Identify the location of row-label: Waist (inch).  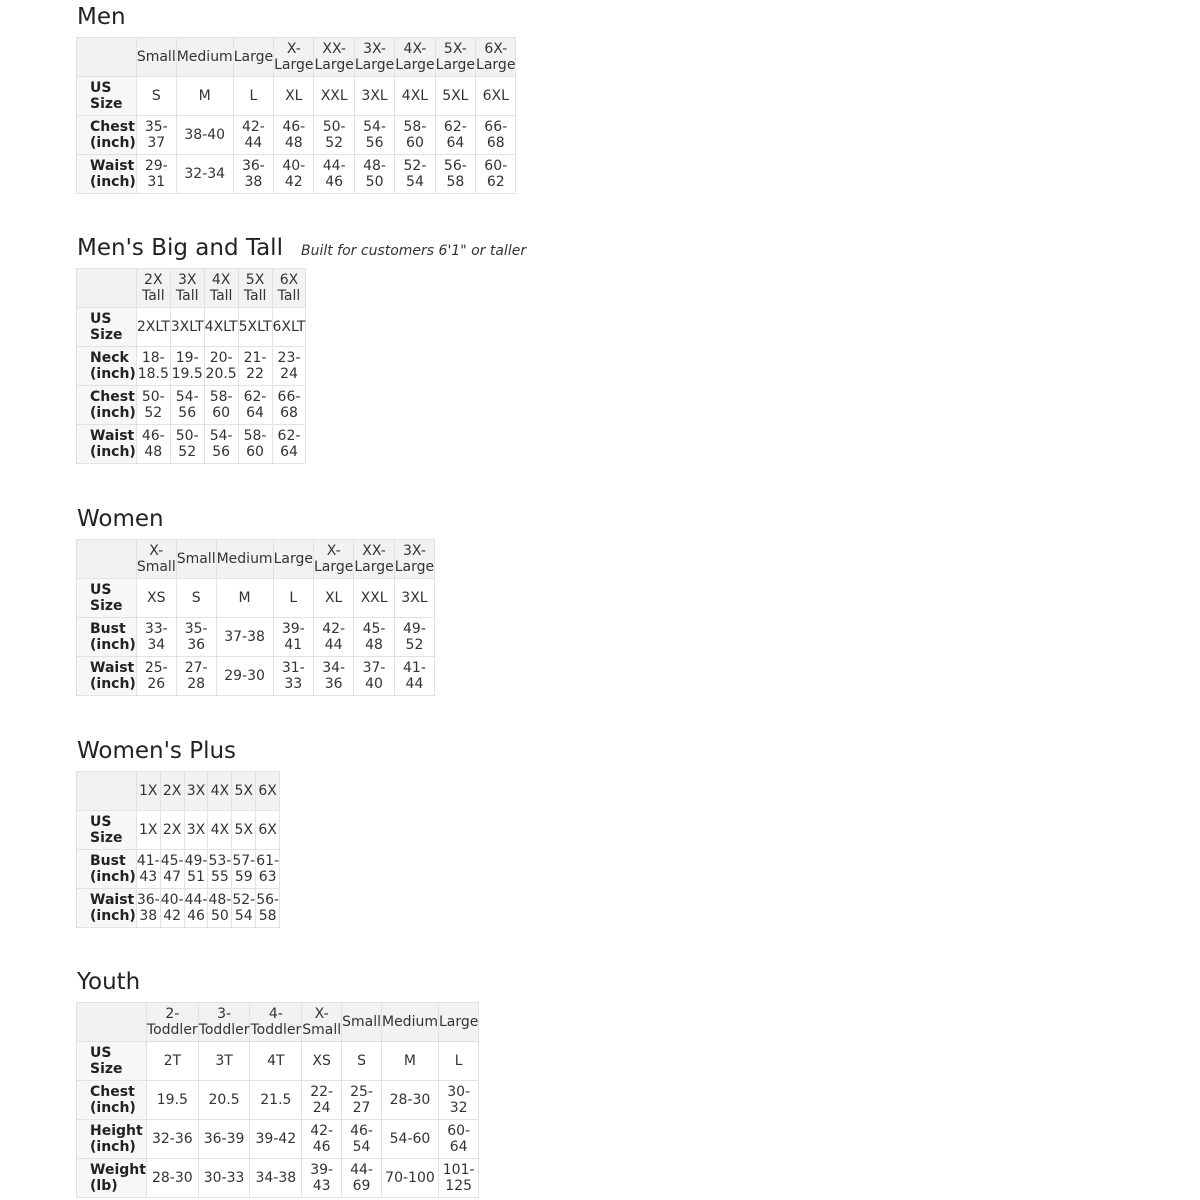
(106, 174).